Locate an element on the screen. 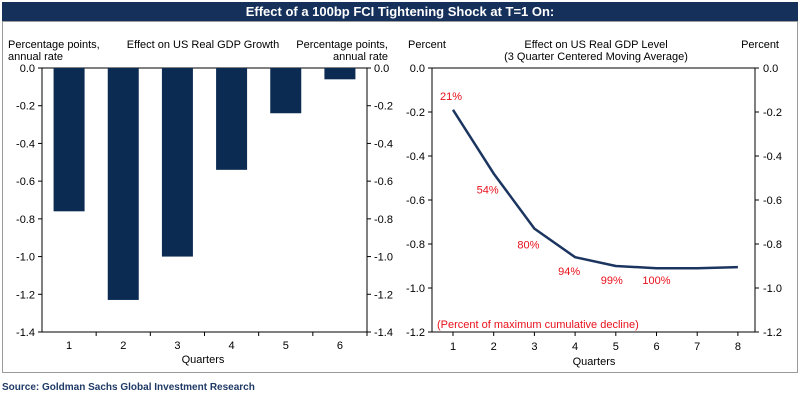  right-point-label: 80% is located at coordinates (528, 246).